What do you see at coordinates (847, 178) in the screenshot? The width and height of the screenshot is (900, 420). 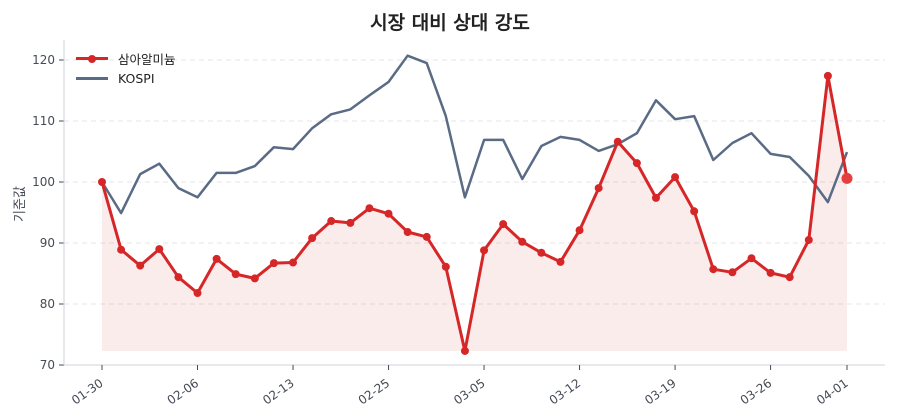 I see `latest-point-marker` at bounding box center [847, 178].